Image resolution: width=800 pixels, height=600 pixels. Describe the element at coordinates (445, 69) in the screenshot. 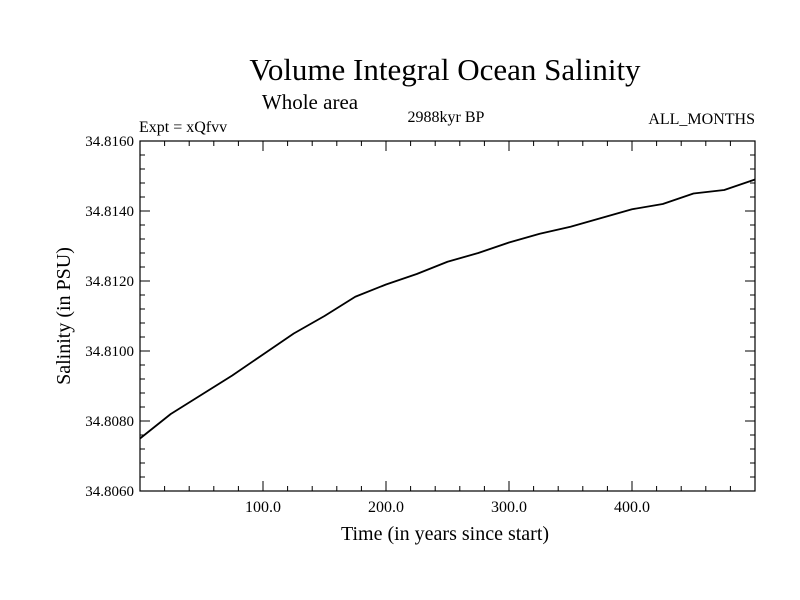

I see `chart-title: Volume Integral Ocean Salinity` at that location.